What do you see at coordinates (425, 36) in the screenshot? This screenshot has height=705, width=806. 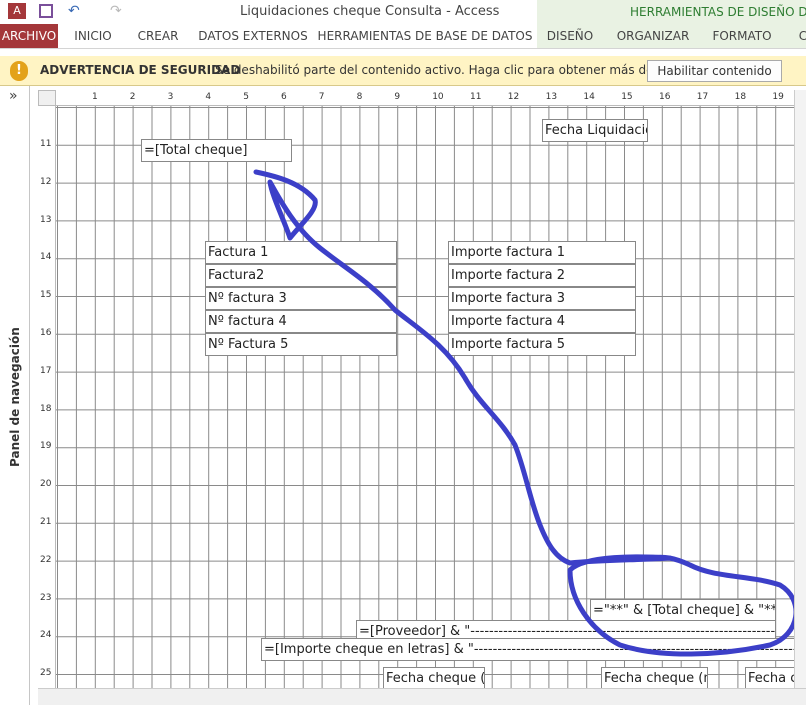 I see `ribbon-tab: HERRAMIENTAS DE BASE DE DATOS` at bounding box center [425, 36].